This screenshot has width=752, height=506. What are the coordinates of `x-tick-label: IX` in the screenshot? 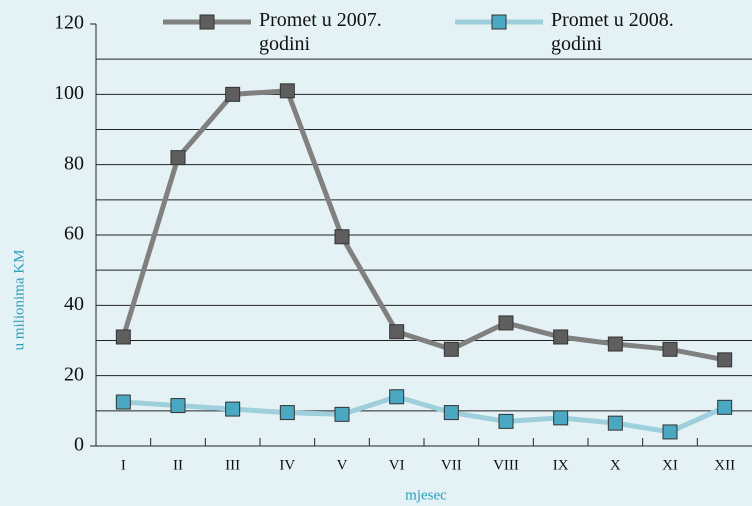 It's located at (561, 465).